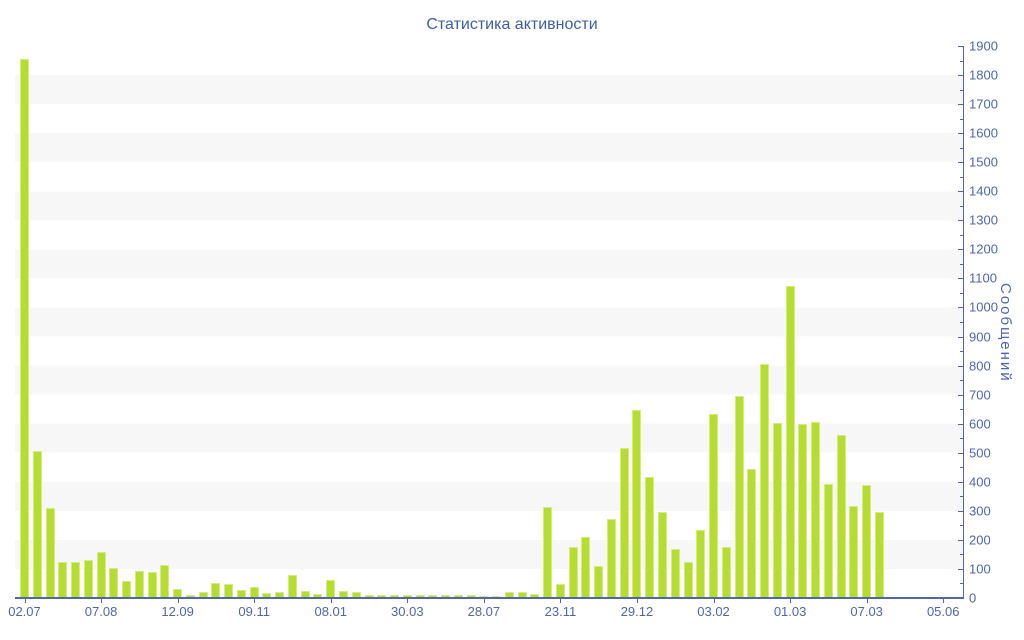  What do you see at coordinates (983, 104) in the screenshot?
I see `y-tick-label: 1700` at bounding box center [983, 104].